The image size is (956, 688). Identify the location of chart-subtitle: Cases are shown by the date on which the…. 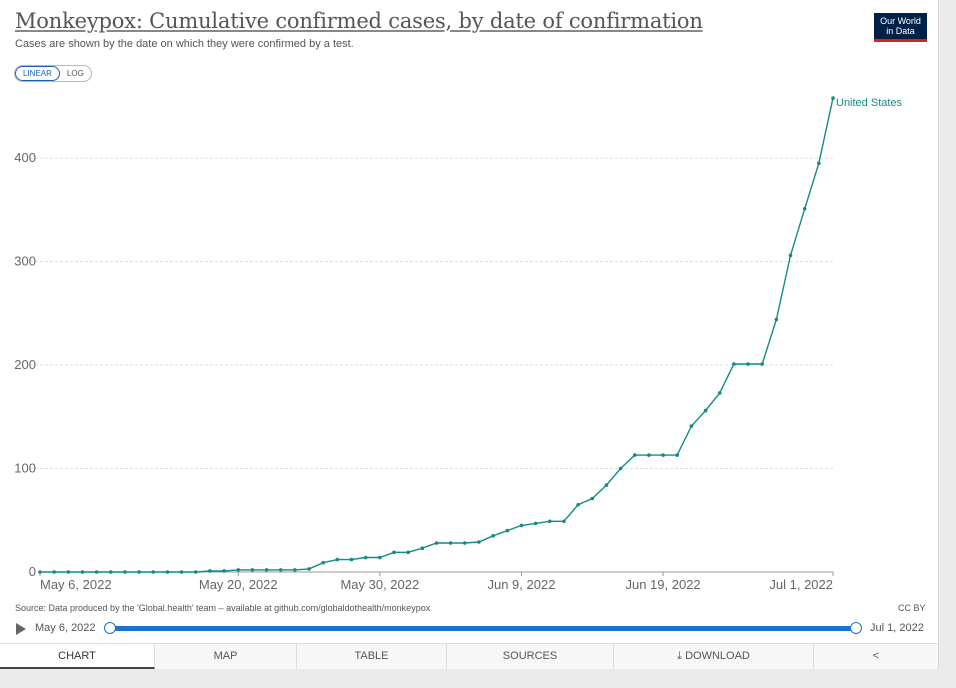
(184, 44).